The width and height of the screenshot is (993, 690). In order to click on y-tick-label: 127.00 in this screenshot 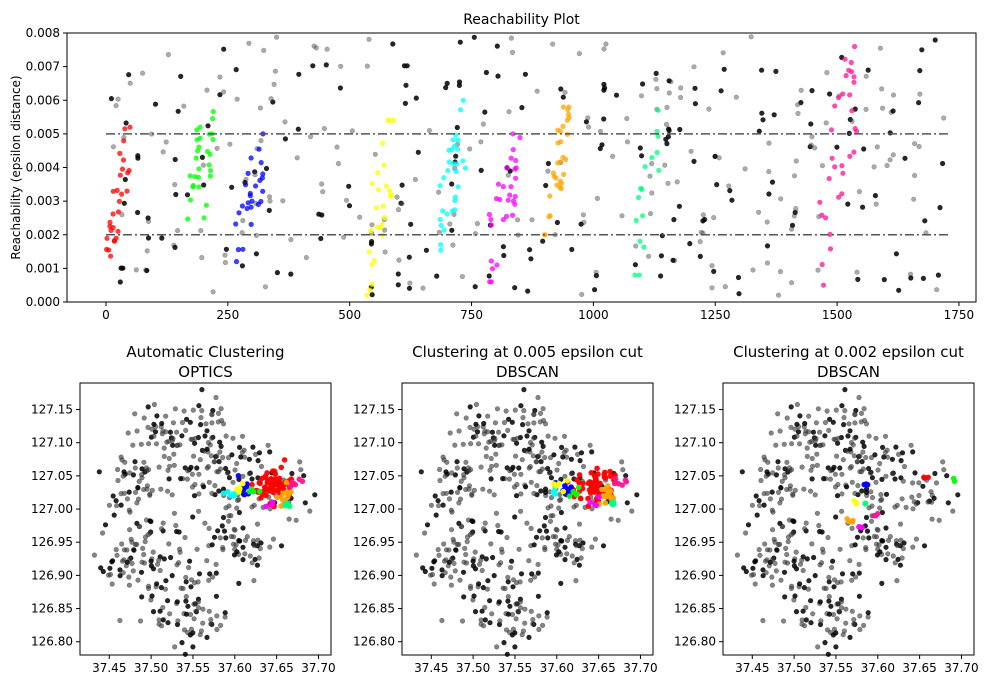, I will do `click(695, 509)`.